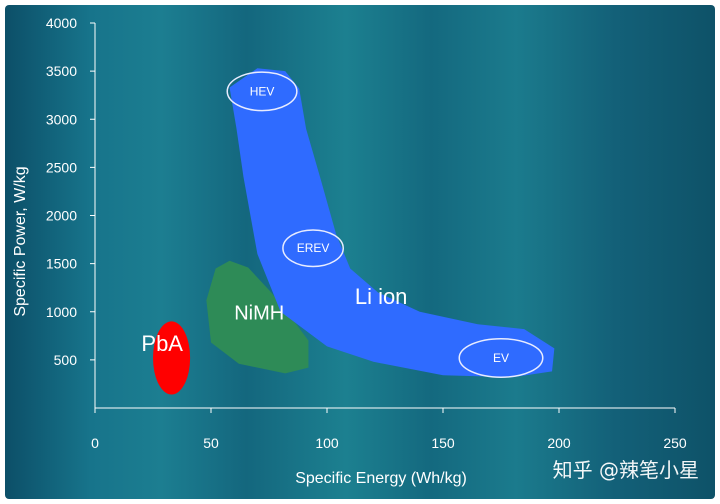  Describe the element at coordinates (61, 23) in the screenshot. I see `y-tick-label: 4000` at that location.